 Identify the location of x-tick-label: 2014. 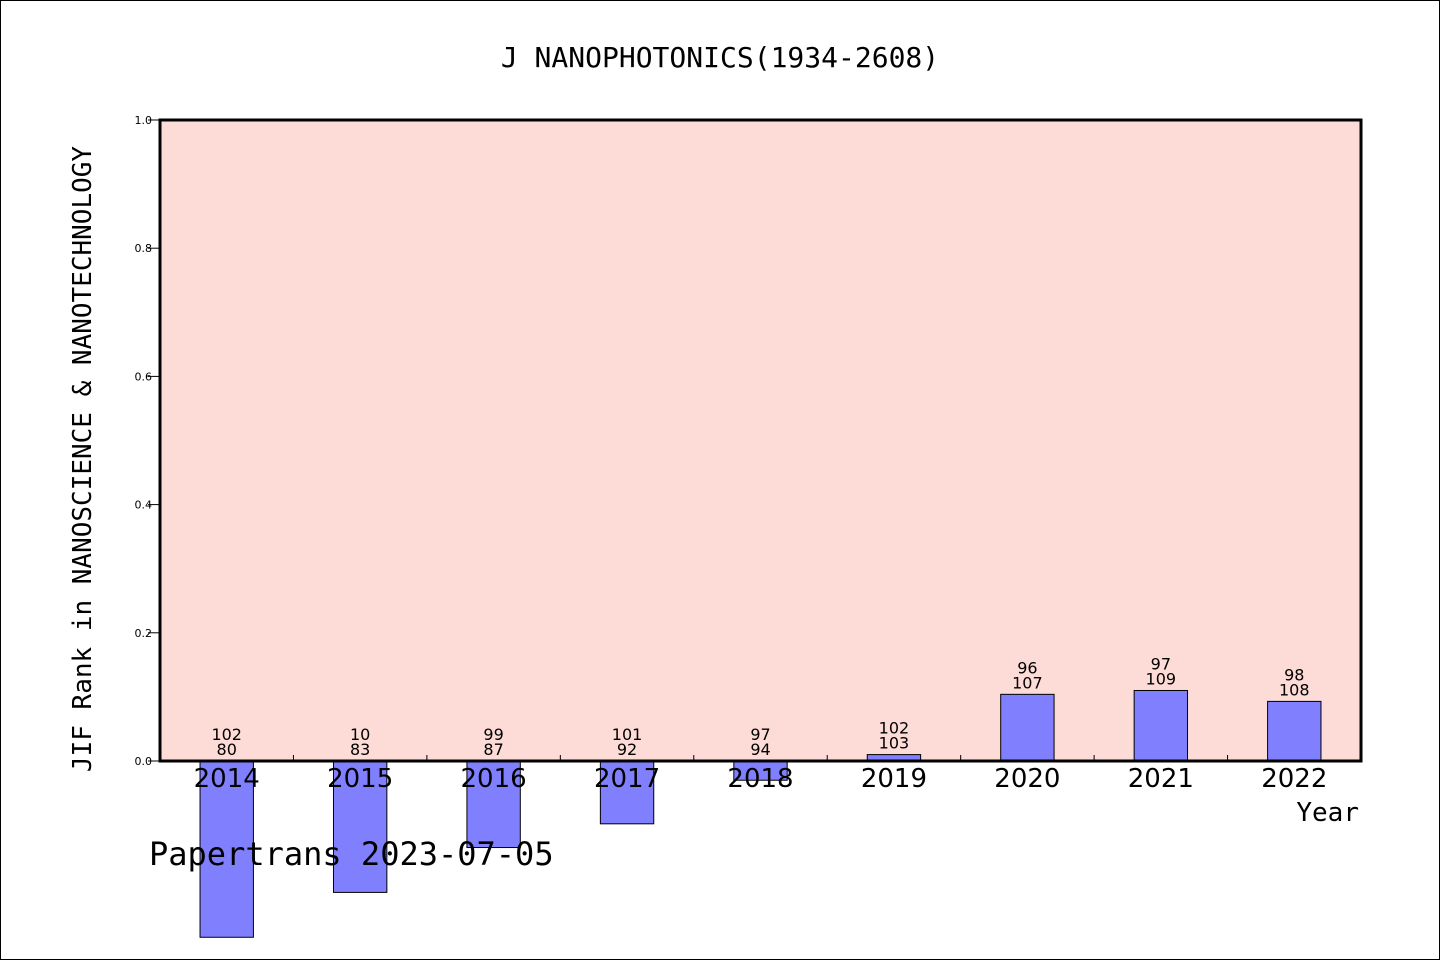
(227, 779).